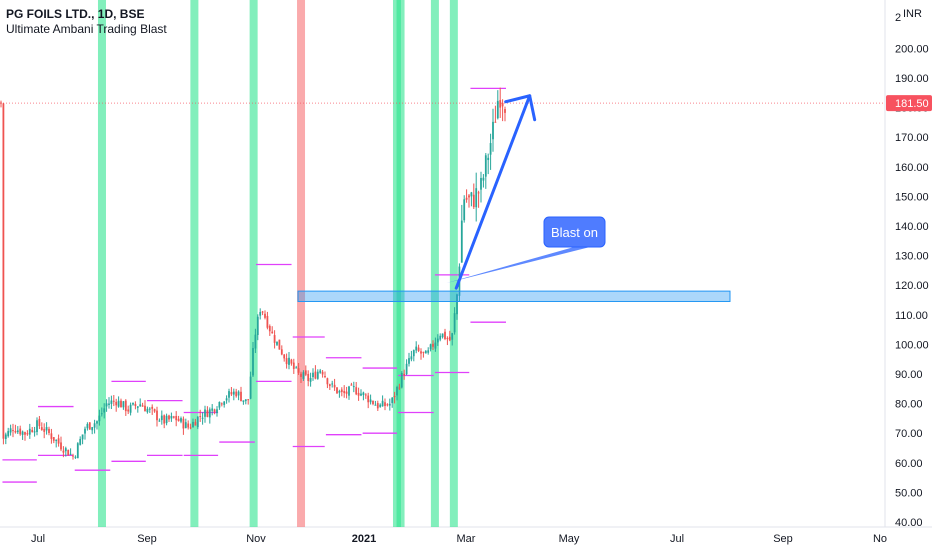 The image size is (932, 550). Describe the element at coordinates (911, 316) in the screenshot. I see `y-tick-label: 110.00` at that location.